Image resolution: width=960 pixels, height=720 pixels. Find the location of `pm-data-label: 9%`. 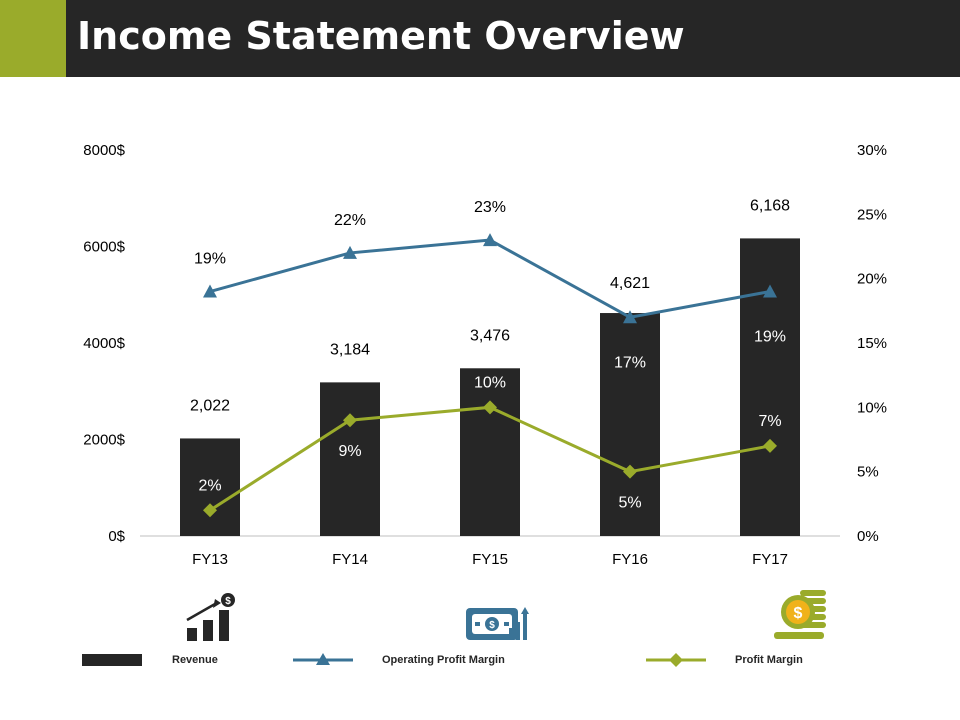

pm-data-label: 9% is located at coordinates (349, 451).